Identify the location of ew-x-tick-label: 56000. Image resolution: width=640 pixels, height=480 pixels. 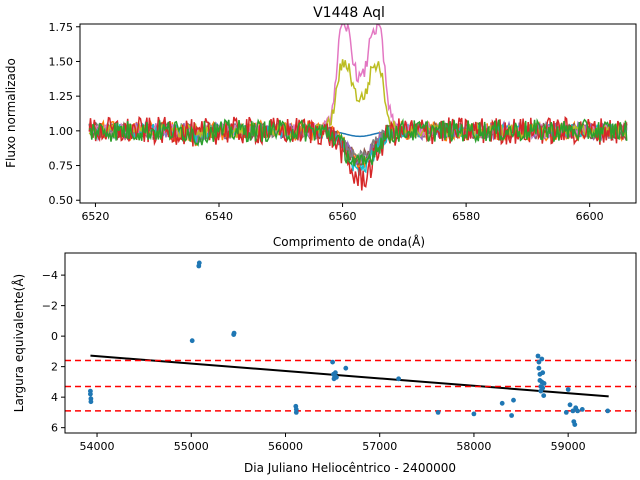
(285, 446).